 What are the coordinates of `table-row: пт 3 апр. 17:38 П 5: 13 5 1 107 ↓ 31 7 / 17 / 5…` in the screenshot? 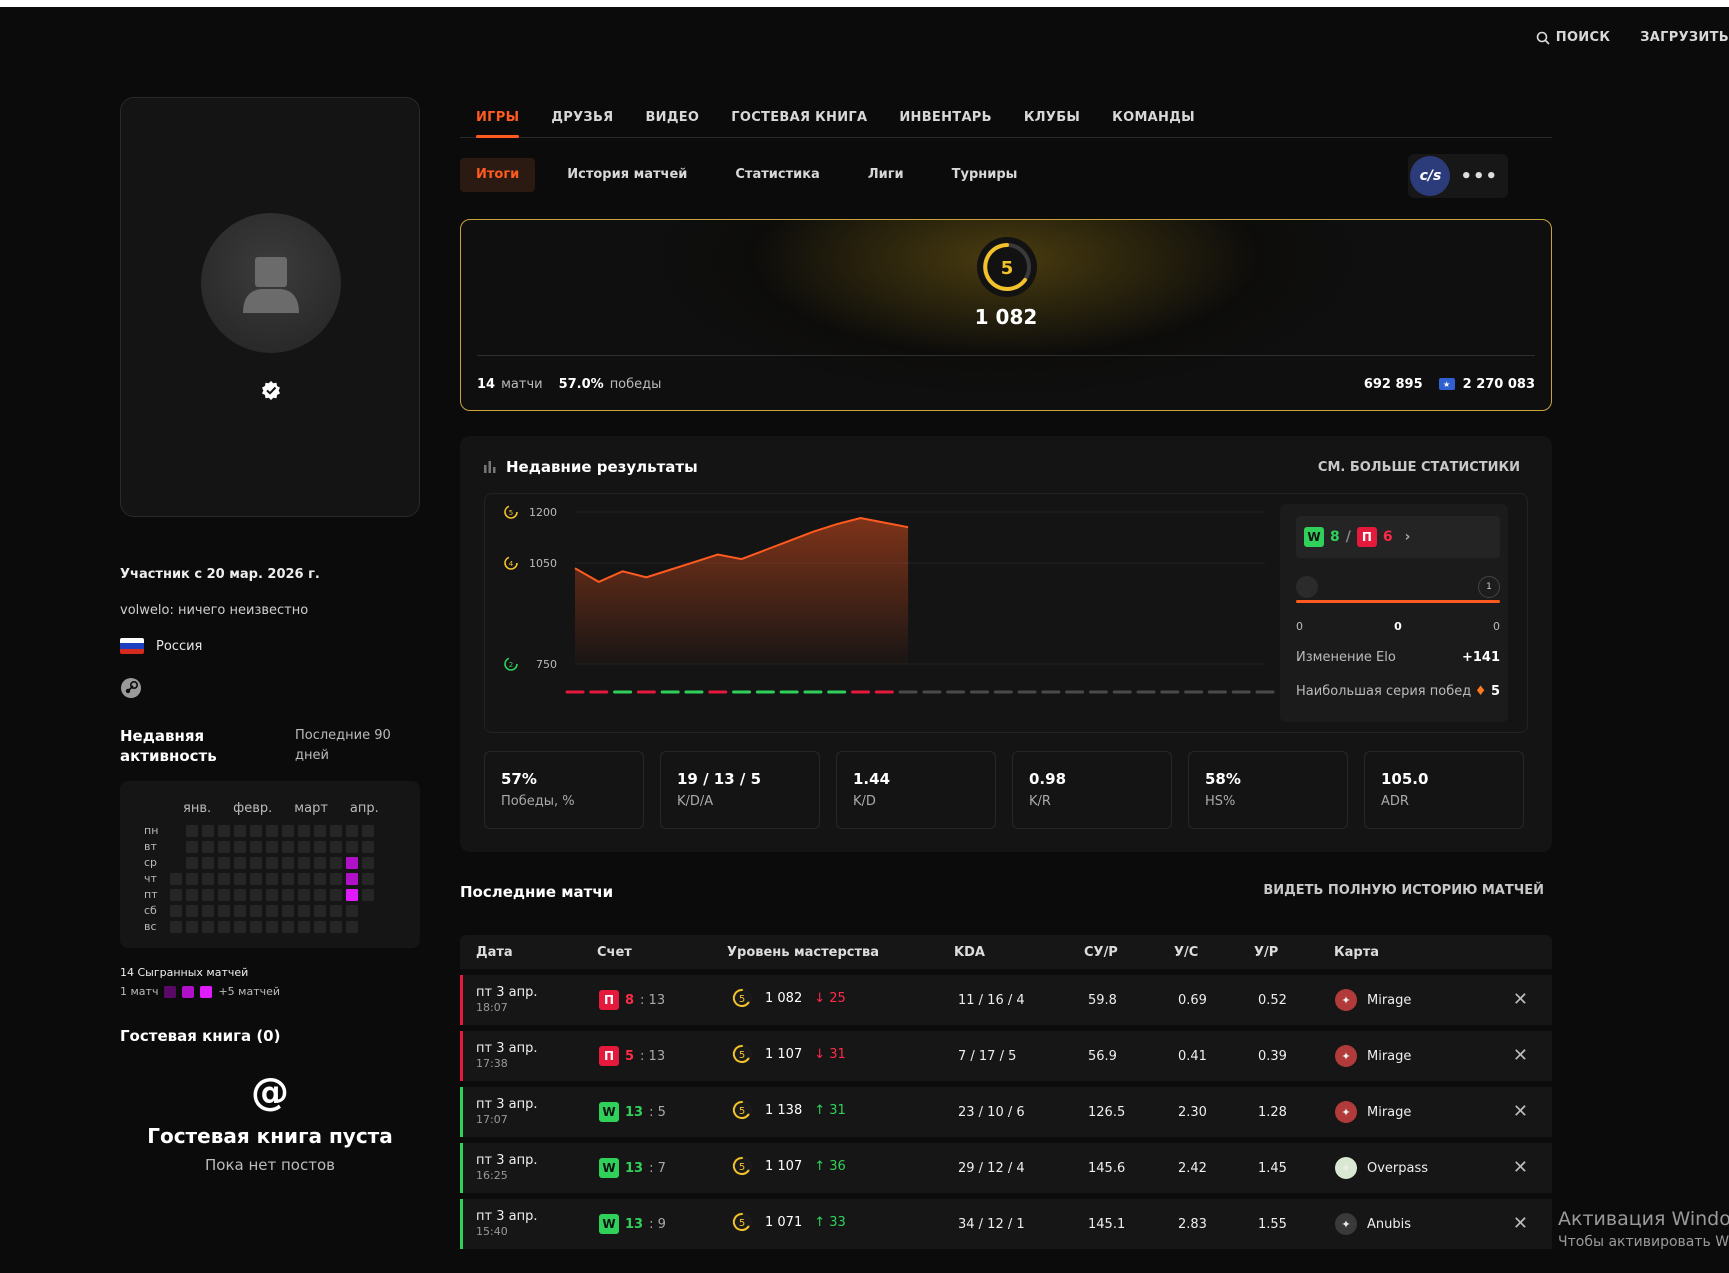 It's located at (1006, 1056).